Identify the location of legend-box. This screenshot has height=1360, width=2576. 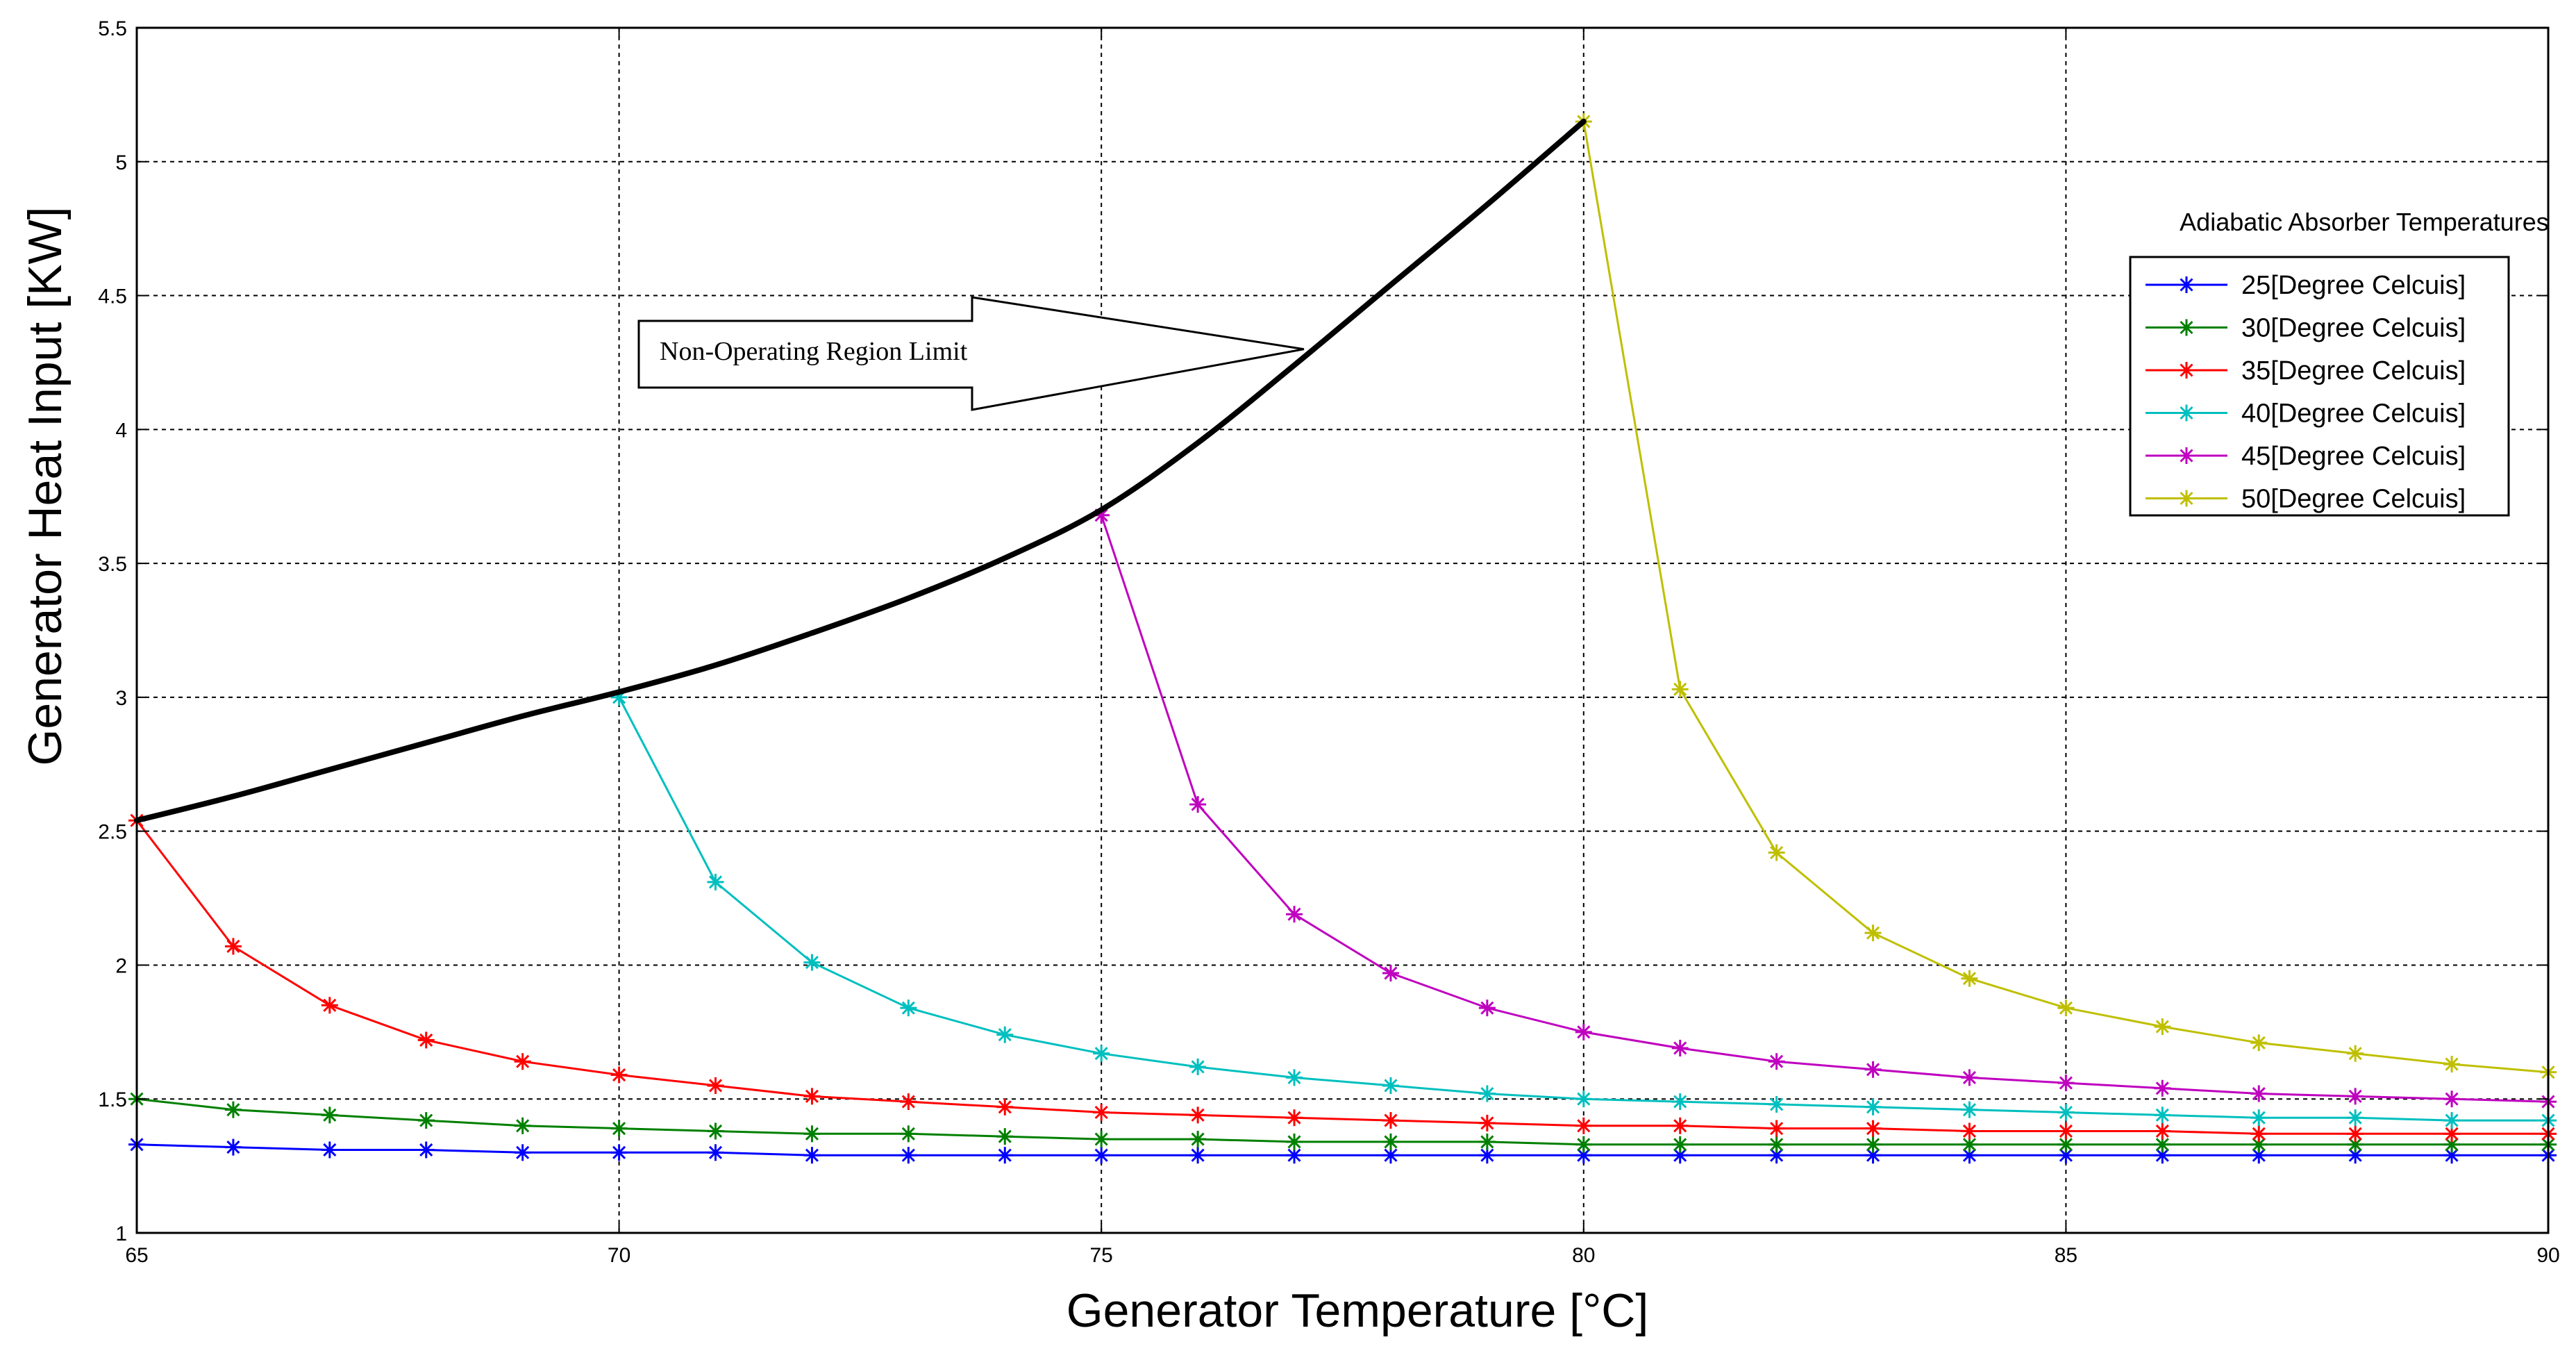
(2319, 386).